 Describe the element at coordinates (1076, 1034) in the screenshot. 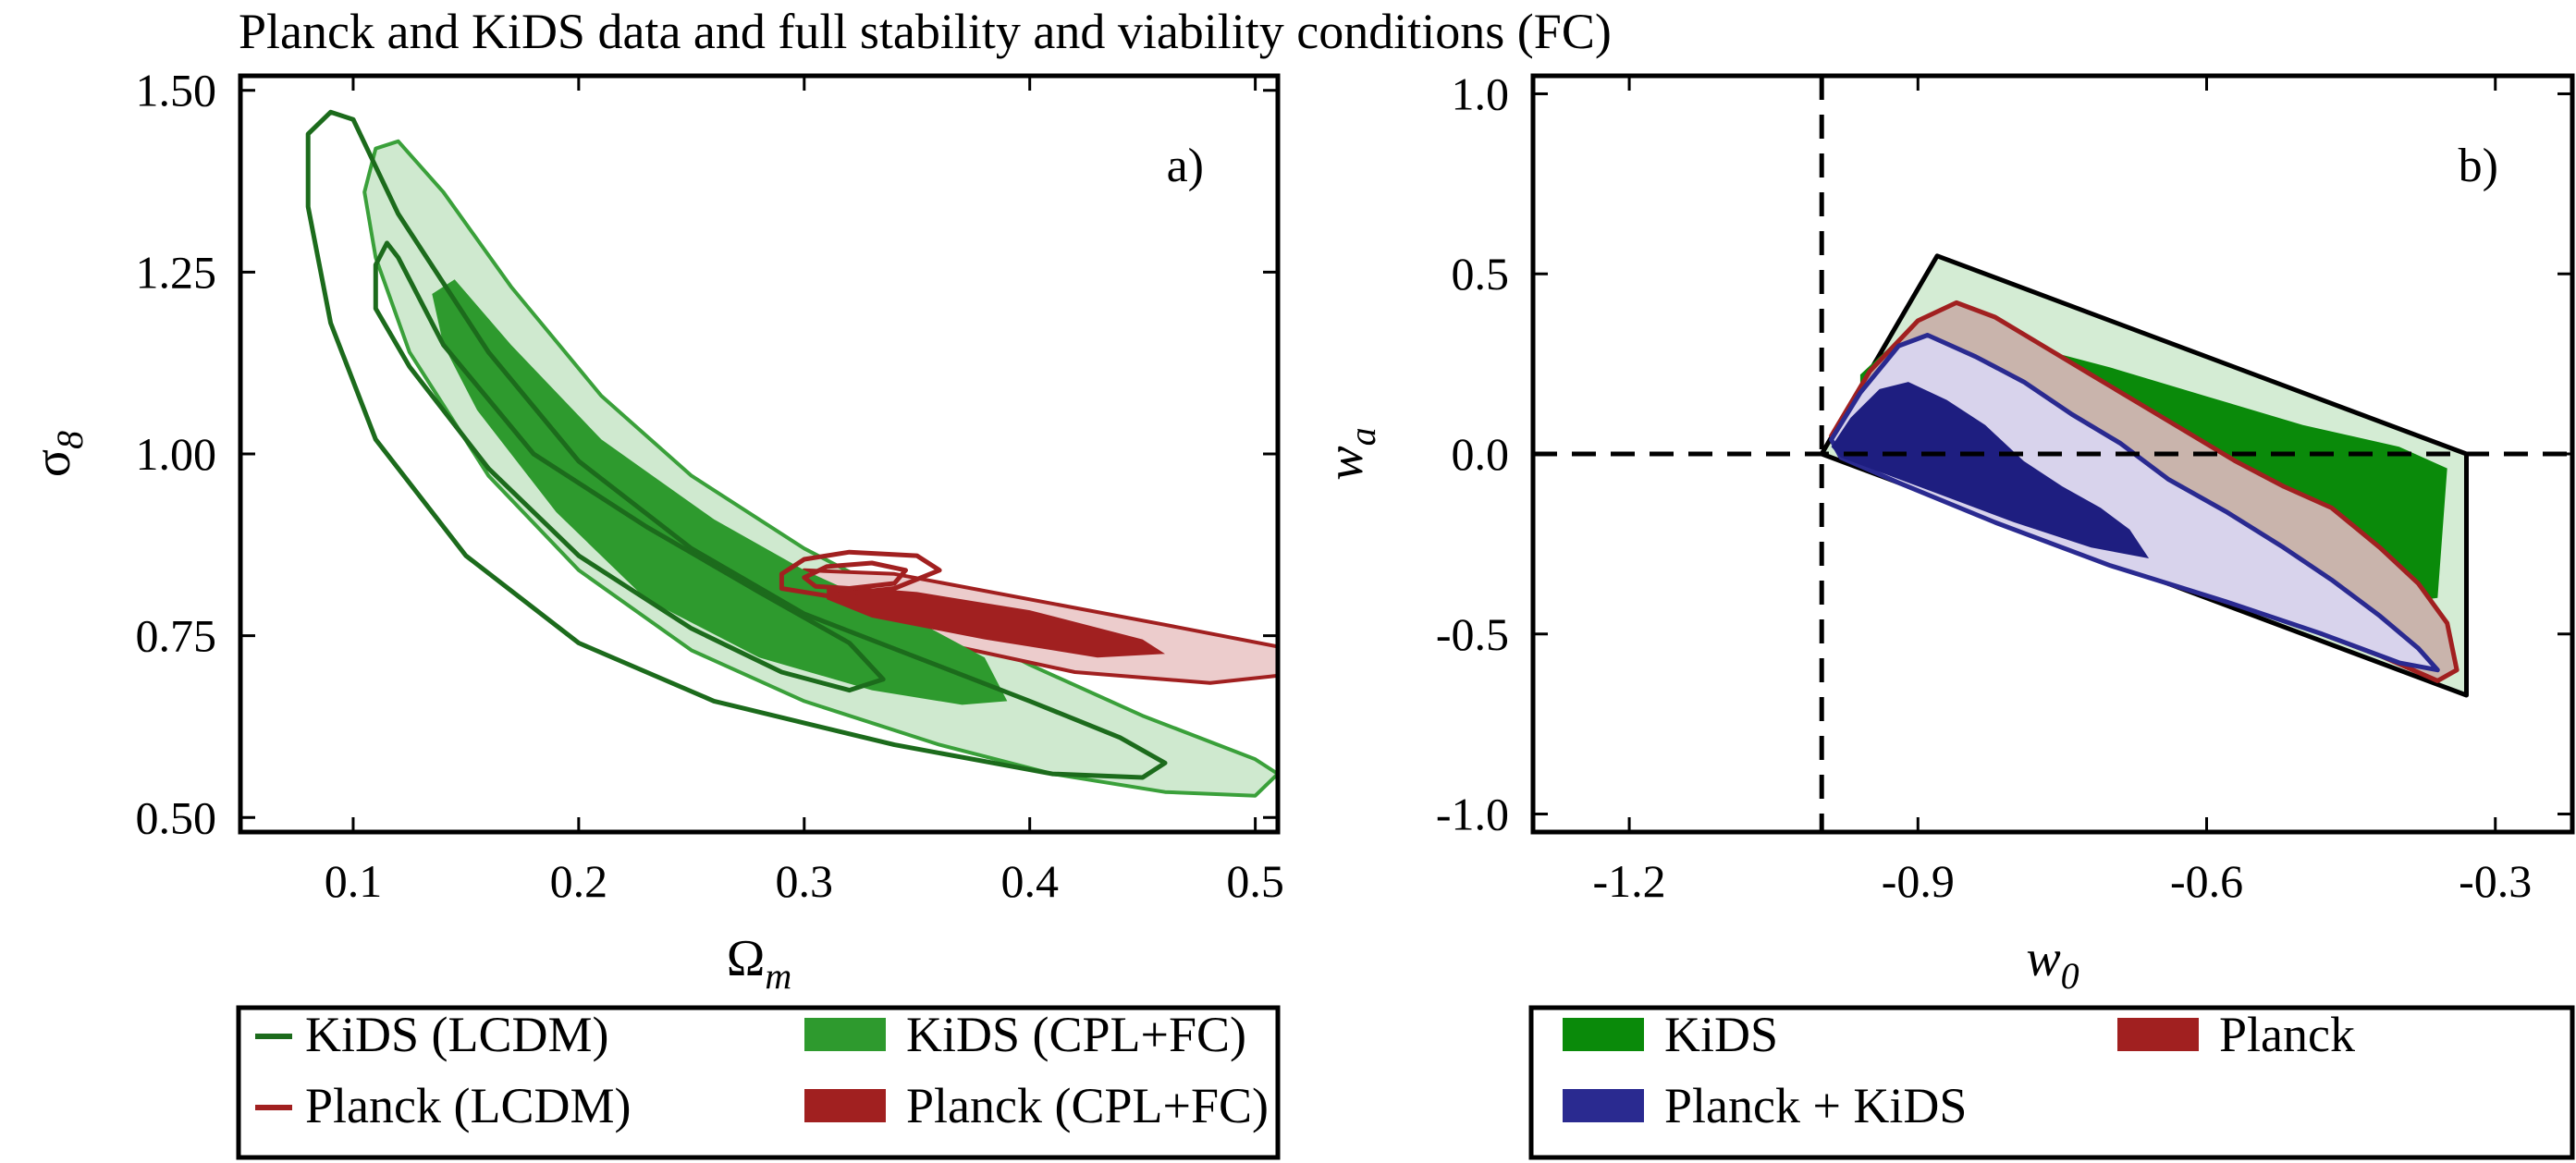

I see `panel-a-legend-label-kids-cpl-fc: KiDS (CPL+FC)` at that location.